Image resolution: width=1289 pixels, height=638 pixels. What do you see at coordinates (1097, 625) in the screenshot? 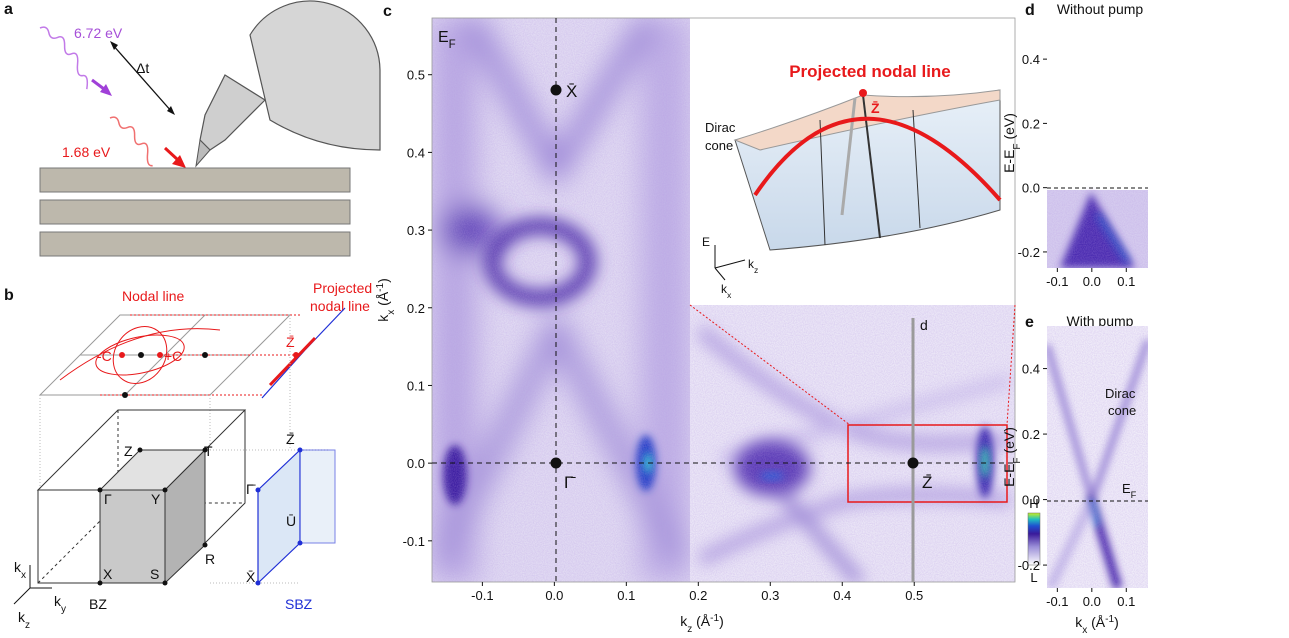
I see `x-axis-label: kx (Å-1)` at bounding box center [1097, 625].